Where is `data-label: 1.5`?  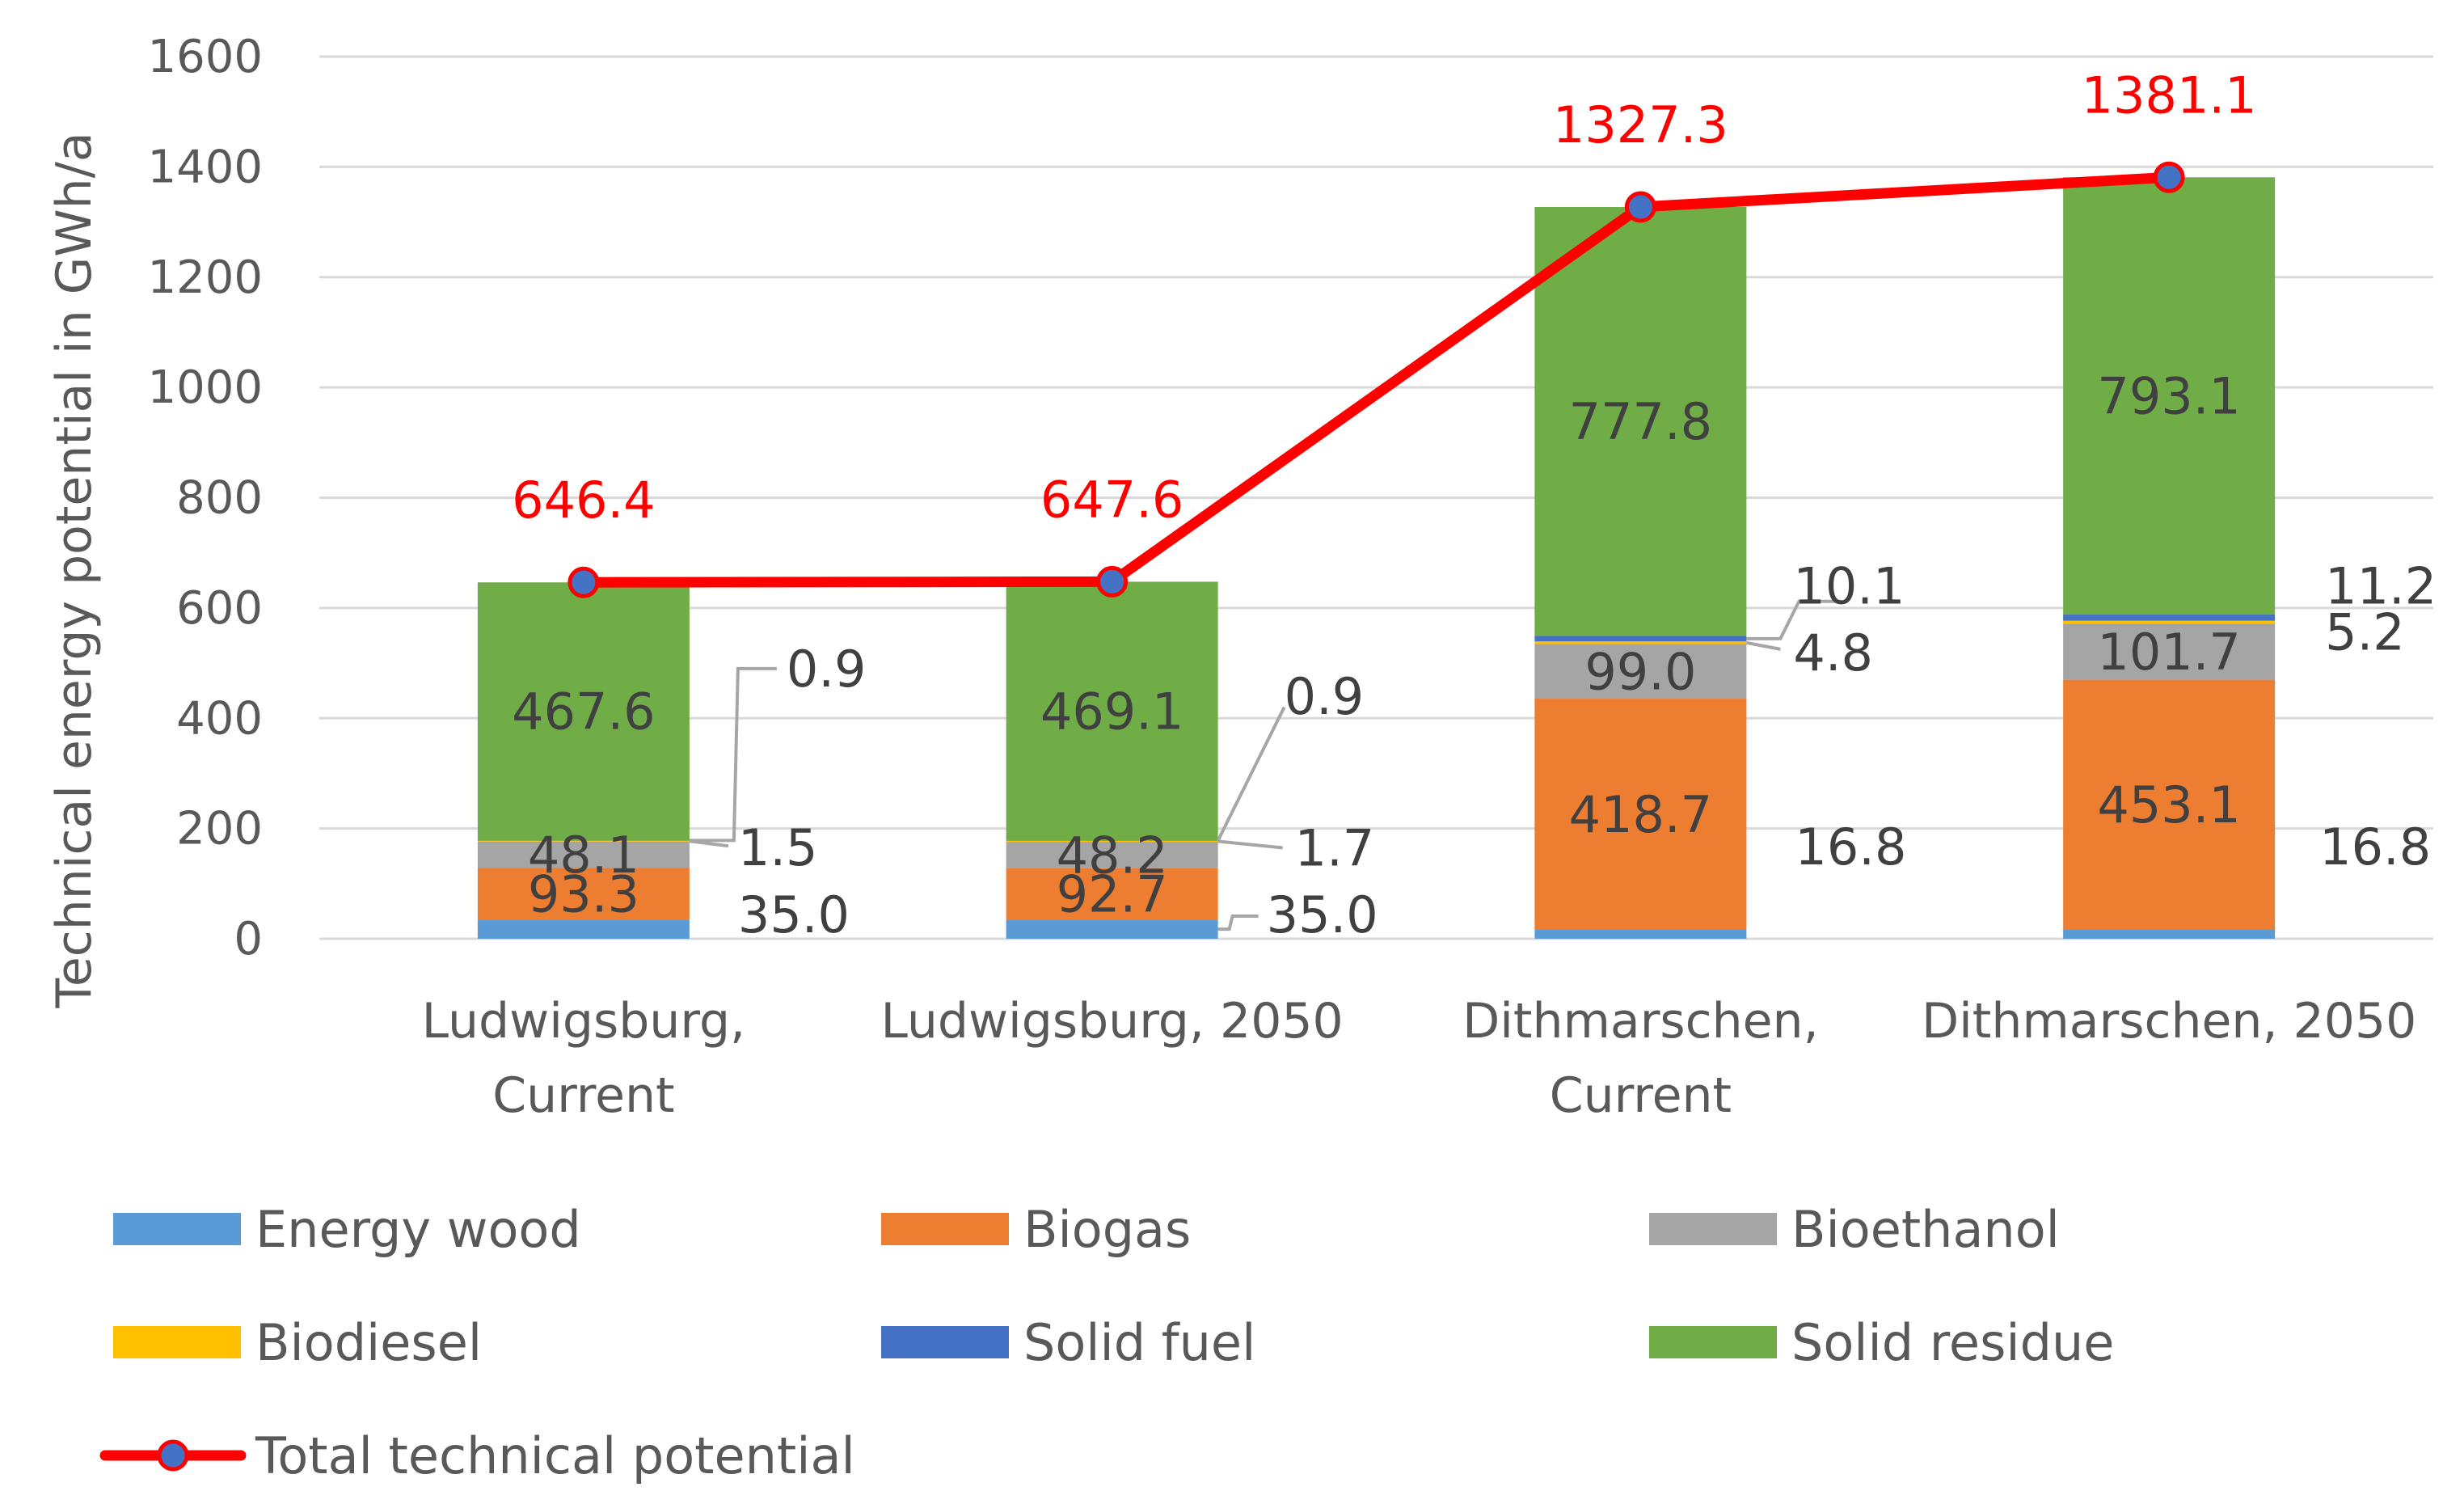 data-label: 1.5 is located at coordinates (778, 848).